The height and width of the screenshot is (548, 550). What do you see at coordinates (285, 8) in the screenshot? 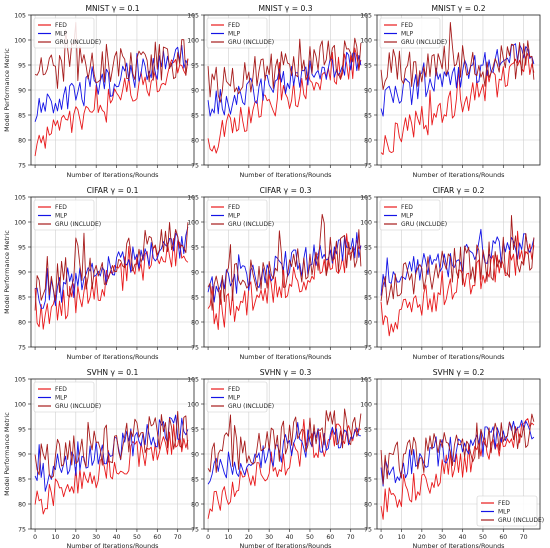
I see `subplot-title: MNIST γ = 0.3` at bounding box center [285, 8].